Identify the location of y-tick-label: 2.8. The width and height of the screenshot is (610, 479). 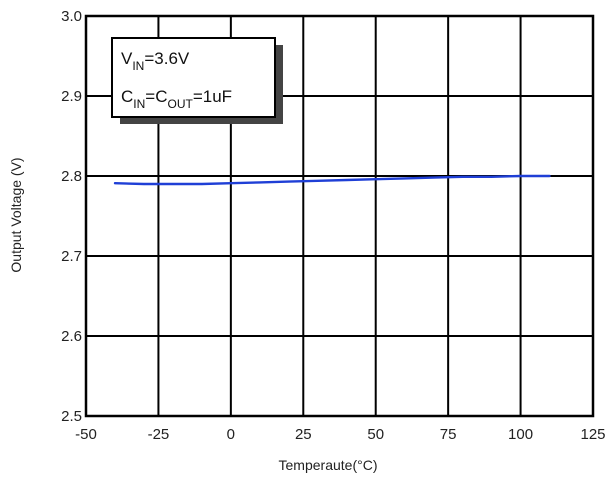
(71, 176).